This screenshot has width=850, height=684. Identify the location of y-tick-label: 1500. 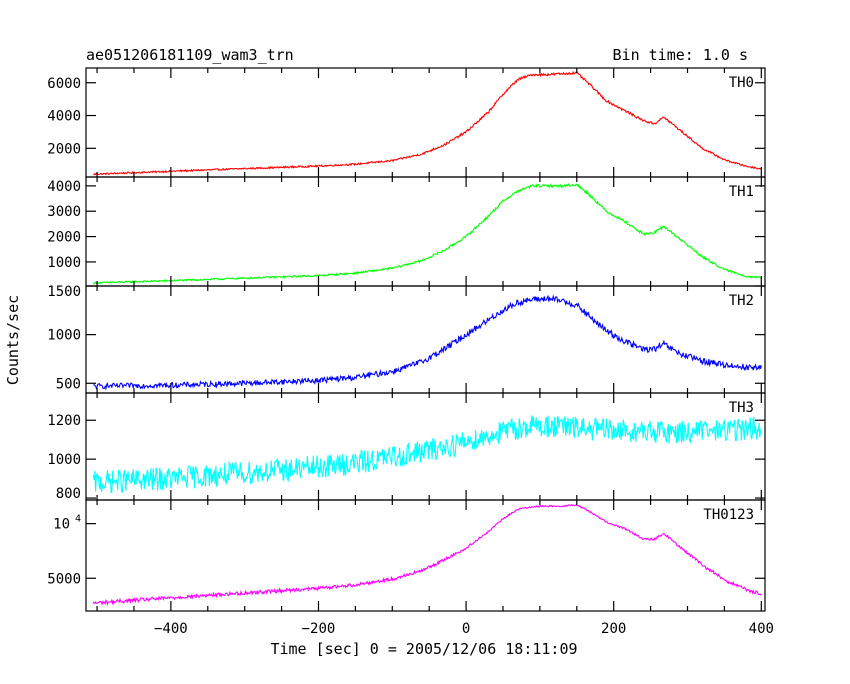
(64, 292).